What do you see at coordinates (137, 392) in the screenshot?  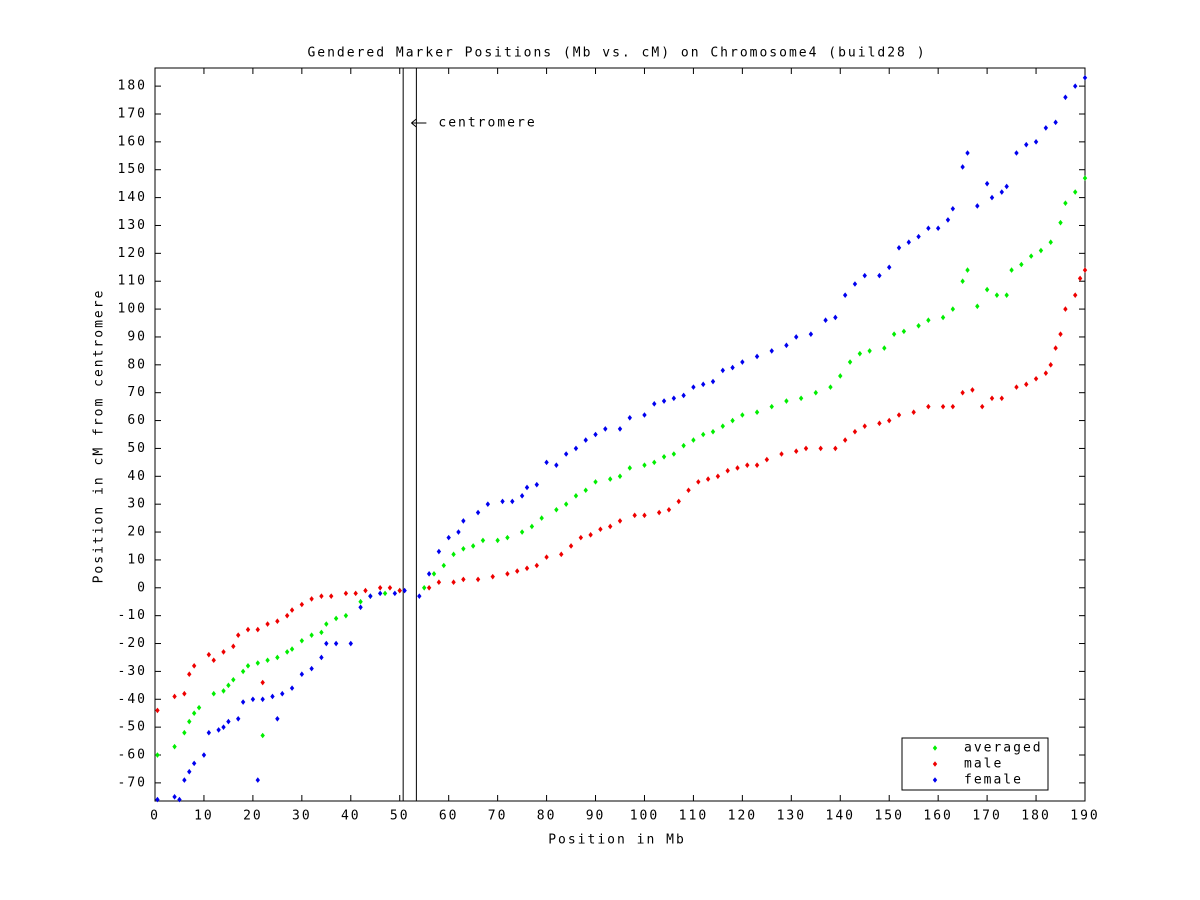 I see `y-tick-label: 70` at bounding box center [137, 392].